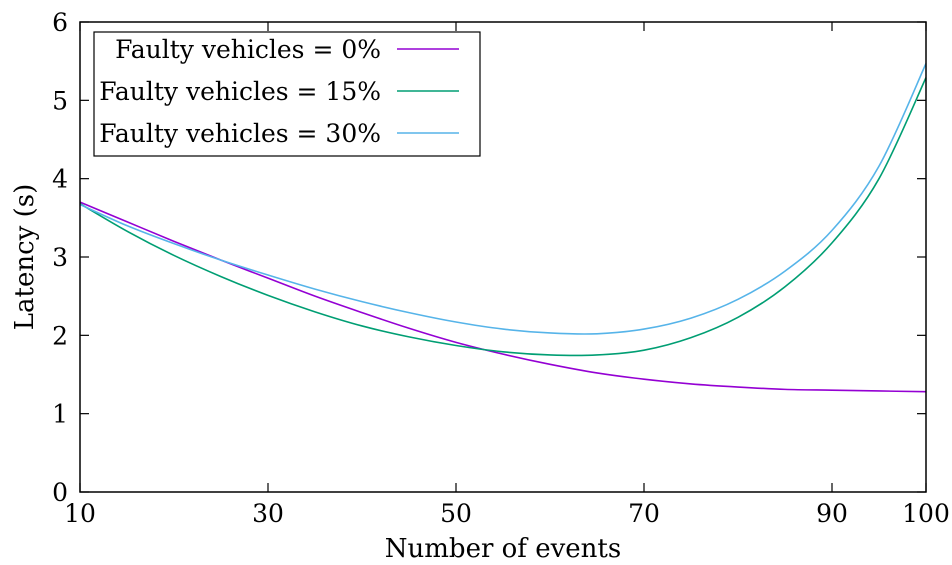  What do you see at coordinates (268, 513) in the screenshot?
I see `x-tick-label: 30` at bounding box center [268, 513].